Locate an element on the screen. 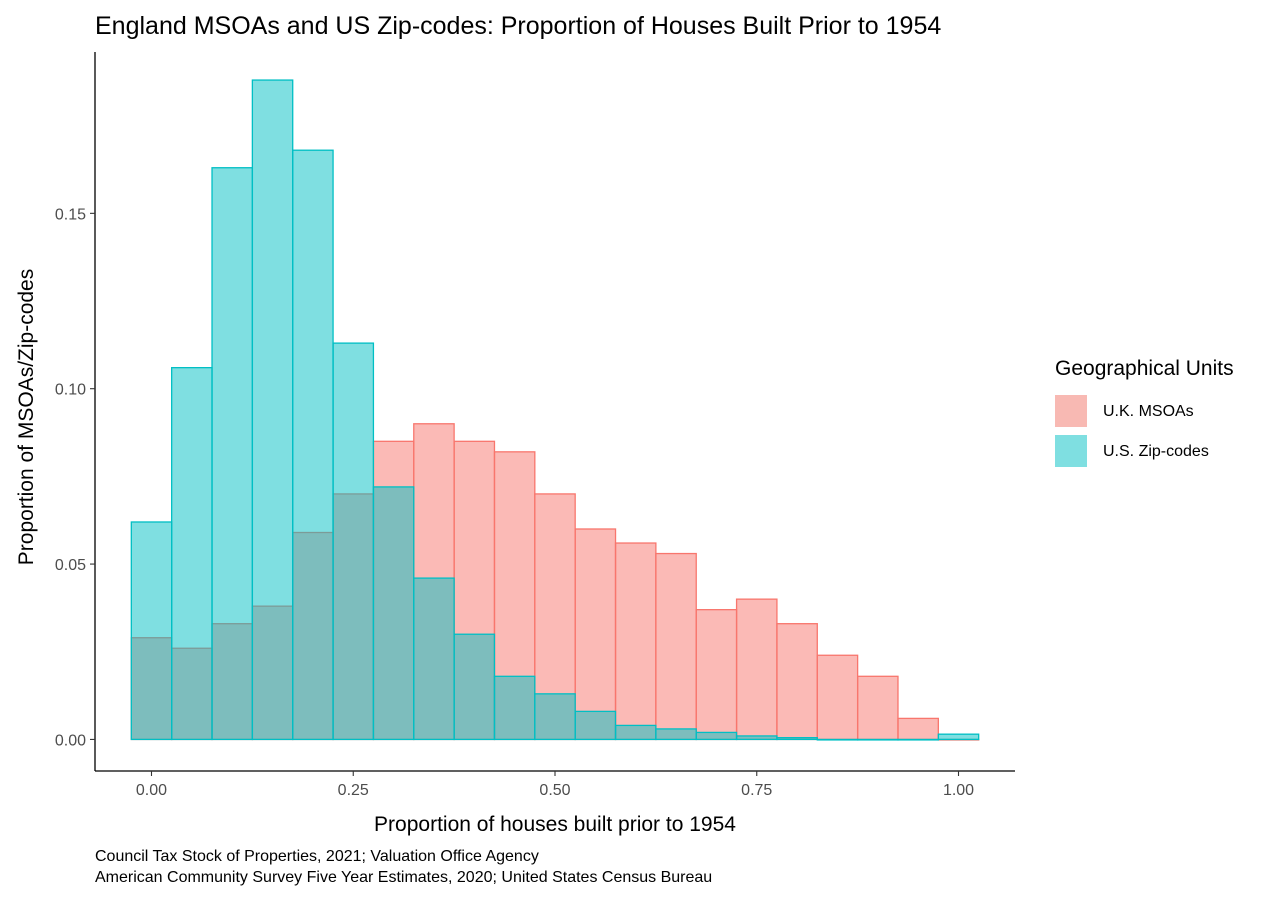  x-tick-label: 0.50 is located at coordinates (554, 790).